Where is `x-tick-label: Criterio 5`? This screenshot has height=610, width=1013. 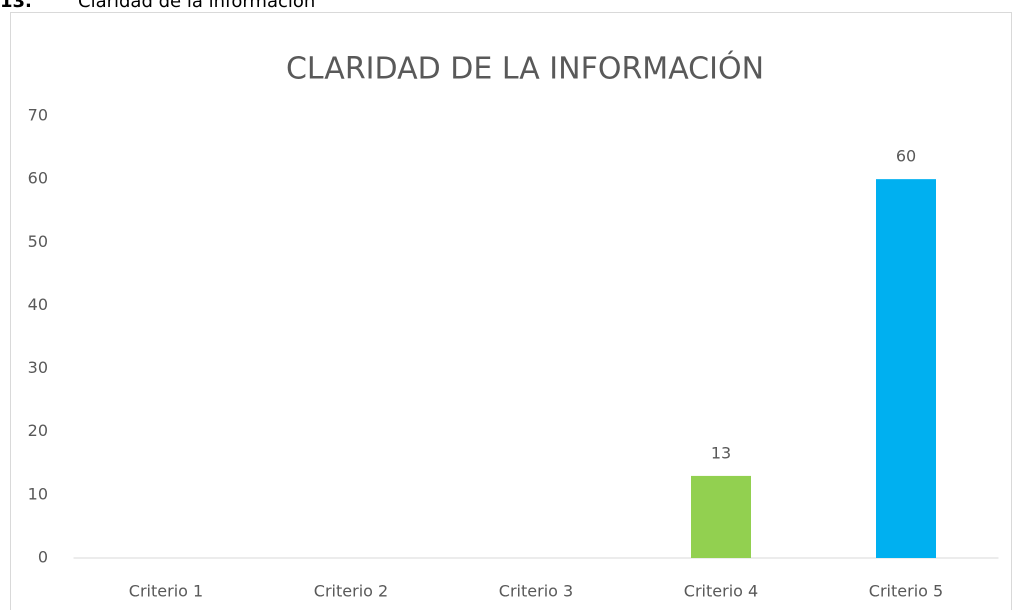
x-tick-label: Criterio 5 is located at coordinates (906, 591).